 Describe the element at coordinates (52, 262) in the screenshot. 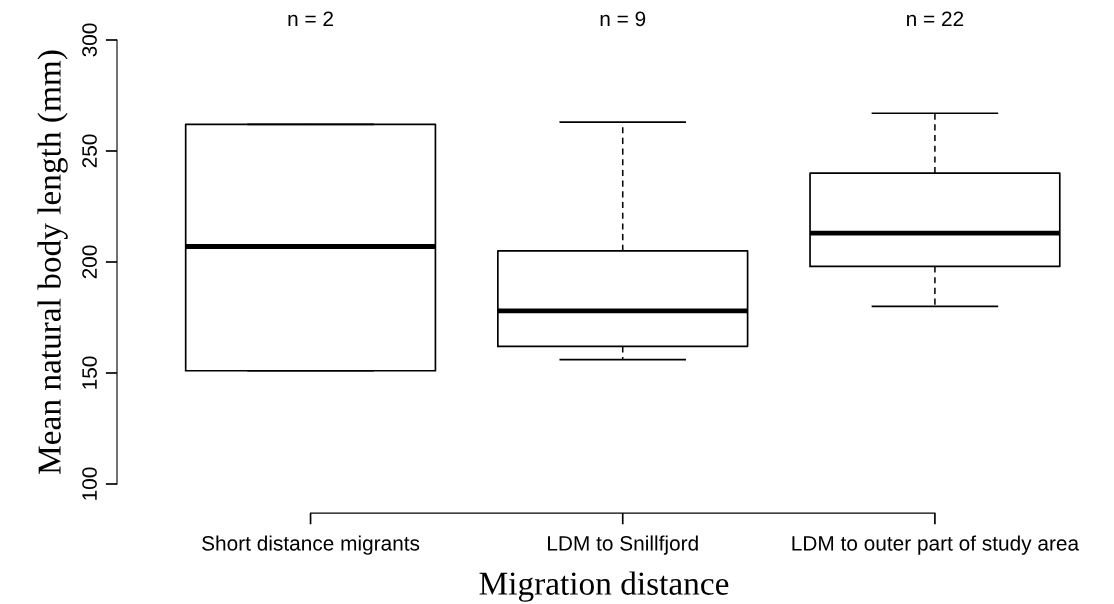

I see `y-axis-title: Mean natural body length (mm)` at that location.